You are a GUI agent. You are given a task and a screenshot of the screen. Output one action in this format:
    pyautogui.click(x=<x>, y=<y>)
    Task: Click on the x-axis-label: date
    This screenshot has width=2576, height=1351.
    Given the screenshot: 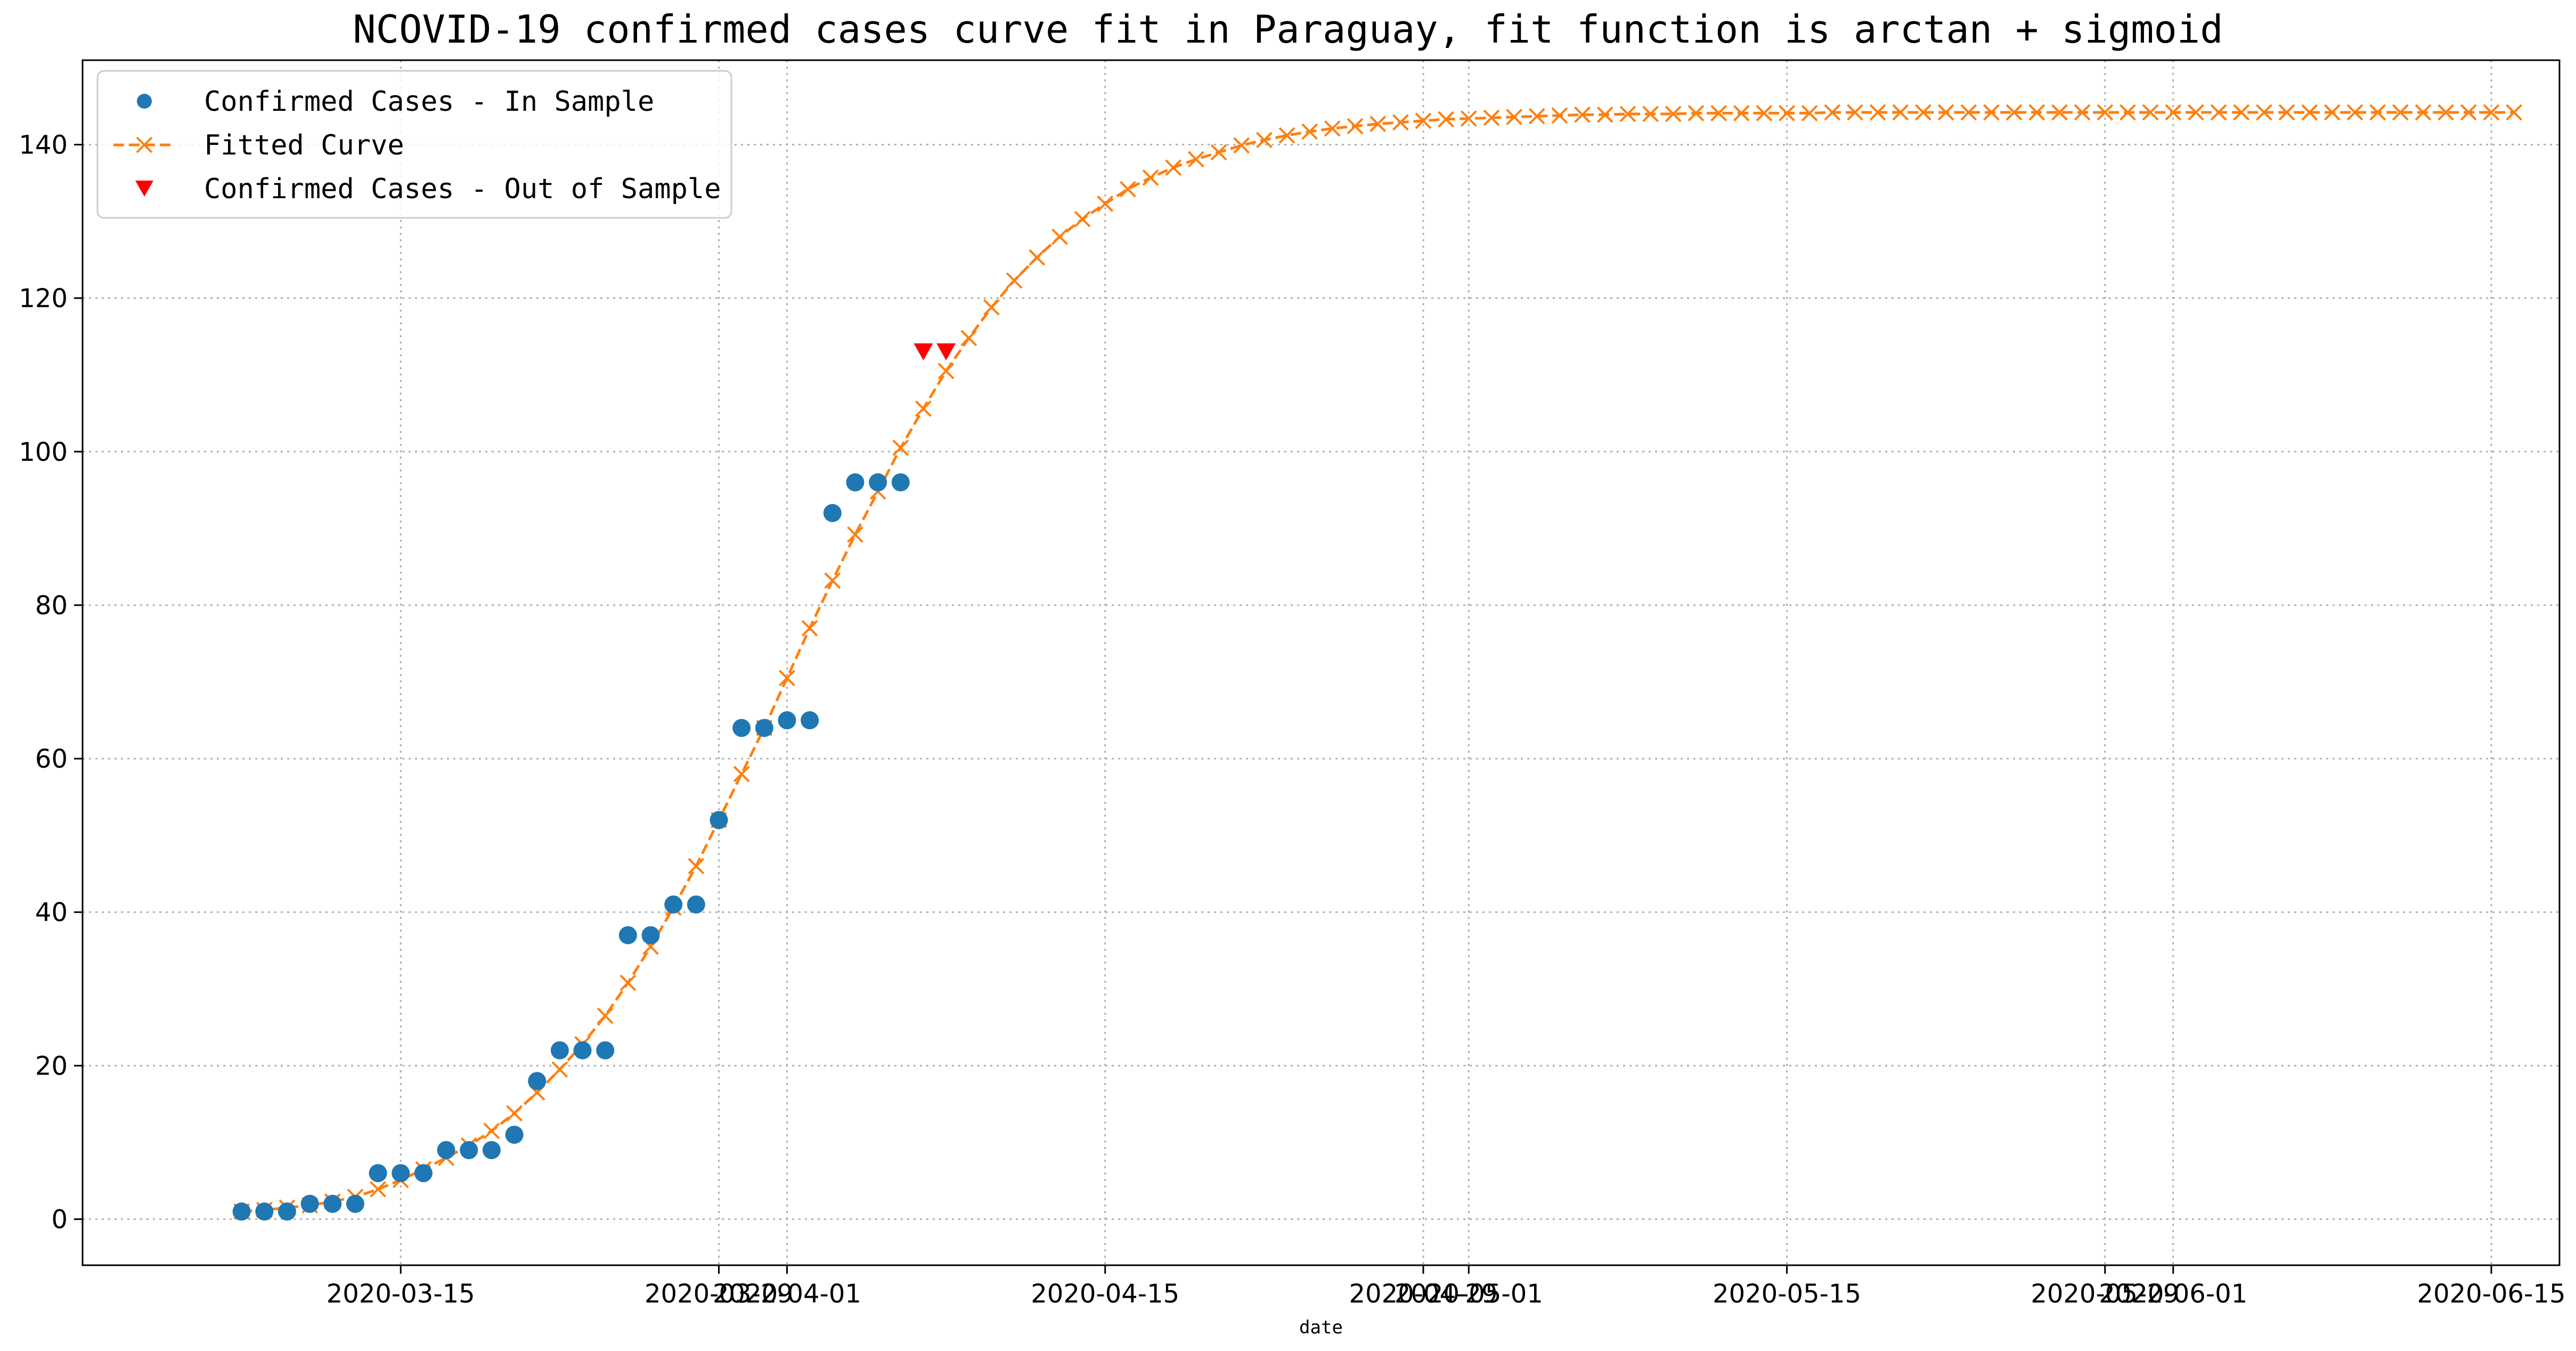 What is the action you would take?
    pyautogui.click(x=1321, y=1327)
    